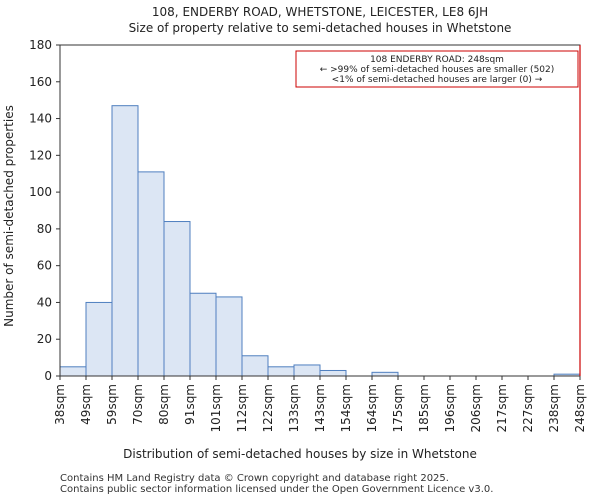 This screenshot has height=500, width=600. I want to click on x-tick-label: 38sqm, so click(60, 404).